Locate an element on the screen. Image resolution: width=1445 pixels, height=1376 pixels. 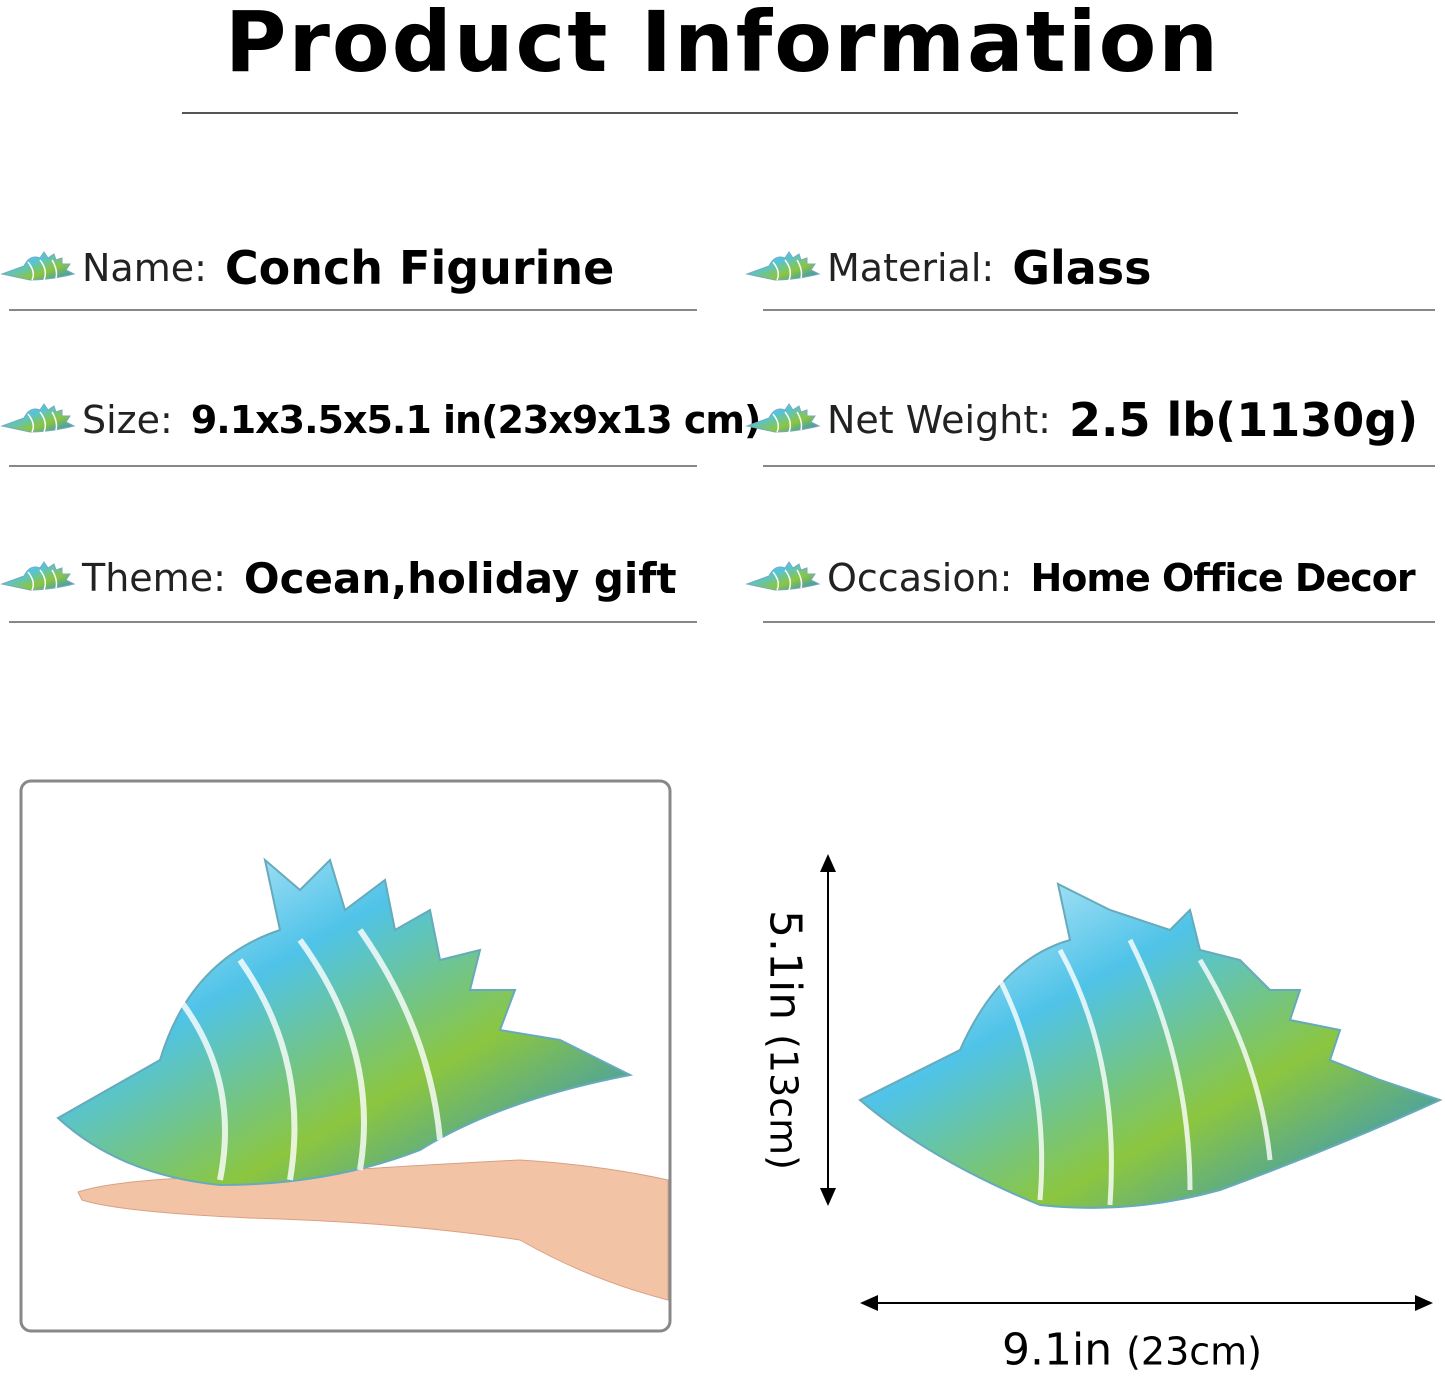
spec-label: Size: is located at coordinates (127, 420).